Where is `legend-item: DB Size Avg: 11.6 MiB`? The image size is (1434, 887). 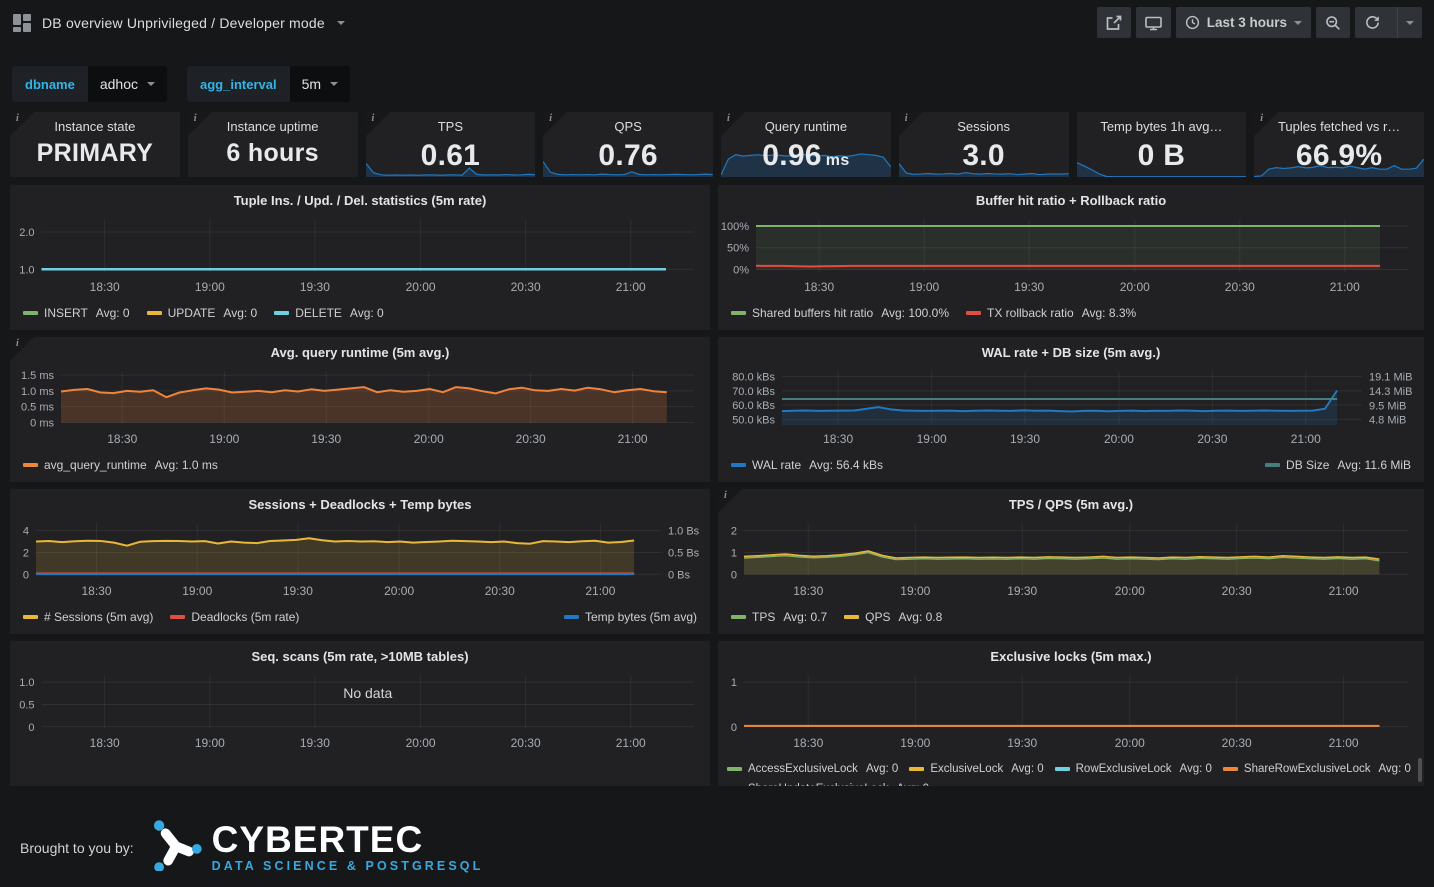
legend-item: DB Size Avg: 11.6 MiB is located at coordinates (1338, 465).